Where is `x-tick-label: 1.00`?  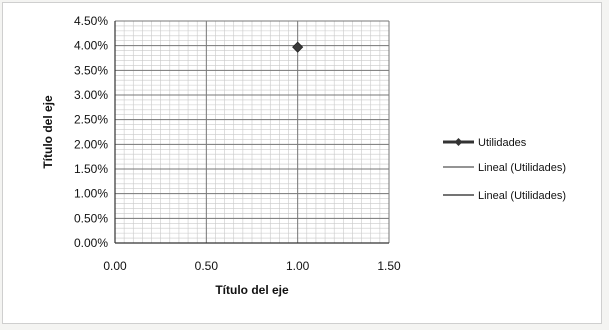 x-tick-label: 1.00 is located at coordinates (298, 266).